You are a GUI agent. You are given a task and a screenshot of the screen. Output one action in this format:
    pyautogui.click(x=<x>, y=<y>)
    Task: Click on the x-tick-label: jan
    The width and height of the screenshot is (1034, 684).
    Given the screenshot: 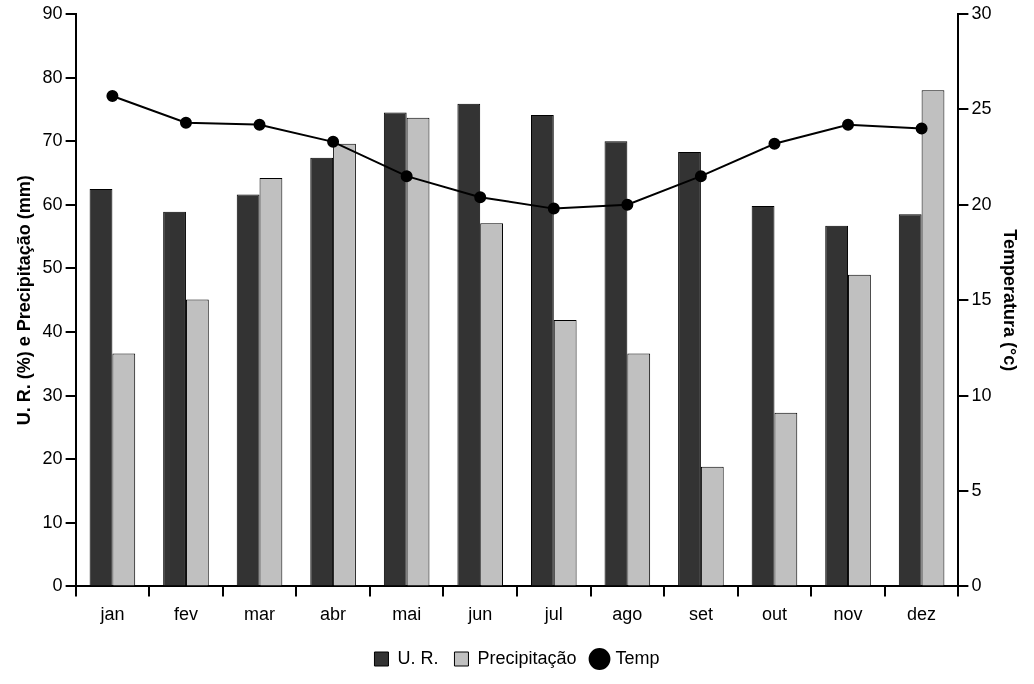 What is the action you would take?
    pyautogui.click(x=112, y=614)
    